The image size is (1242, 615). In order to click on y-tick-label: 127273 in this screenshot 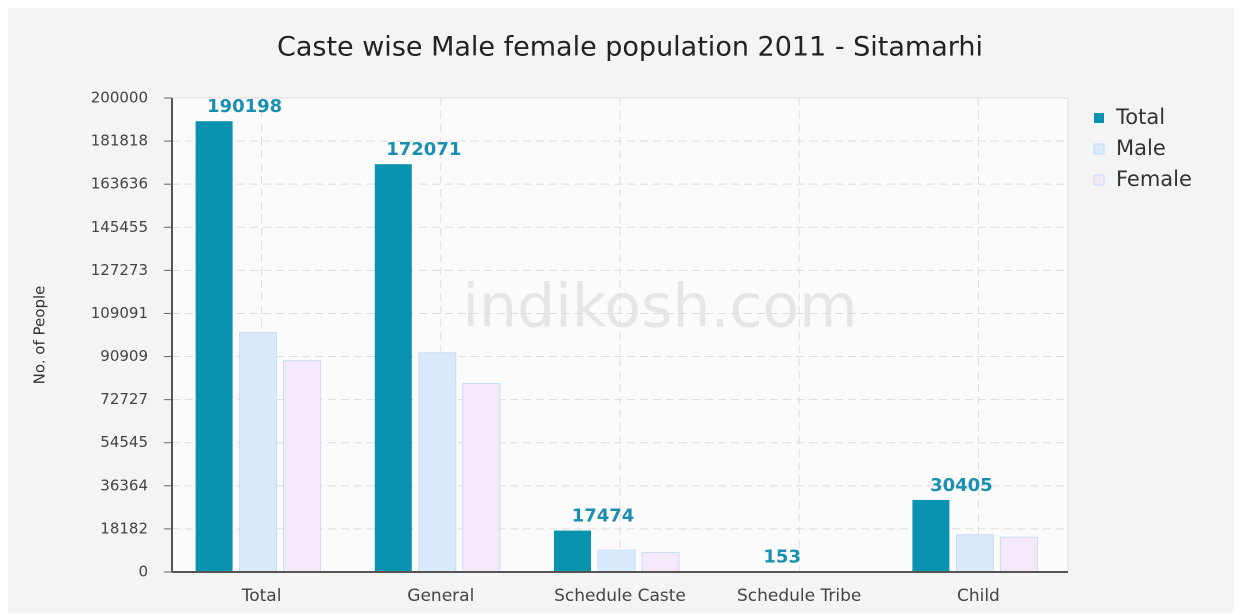, I will do `click(119, 270)`.